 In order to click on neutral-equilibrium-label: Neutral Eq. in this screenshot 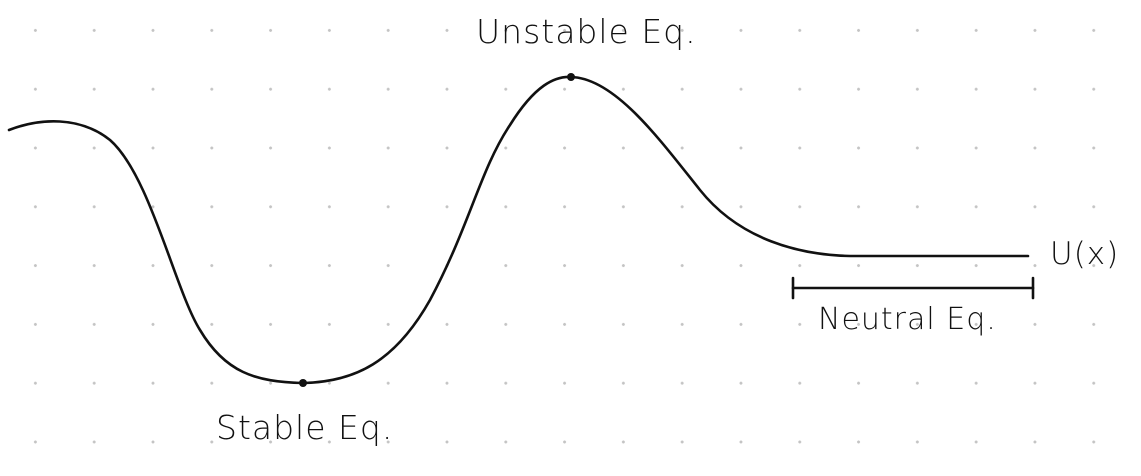, I will do `click(907, 319)`.